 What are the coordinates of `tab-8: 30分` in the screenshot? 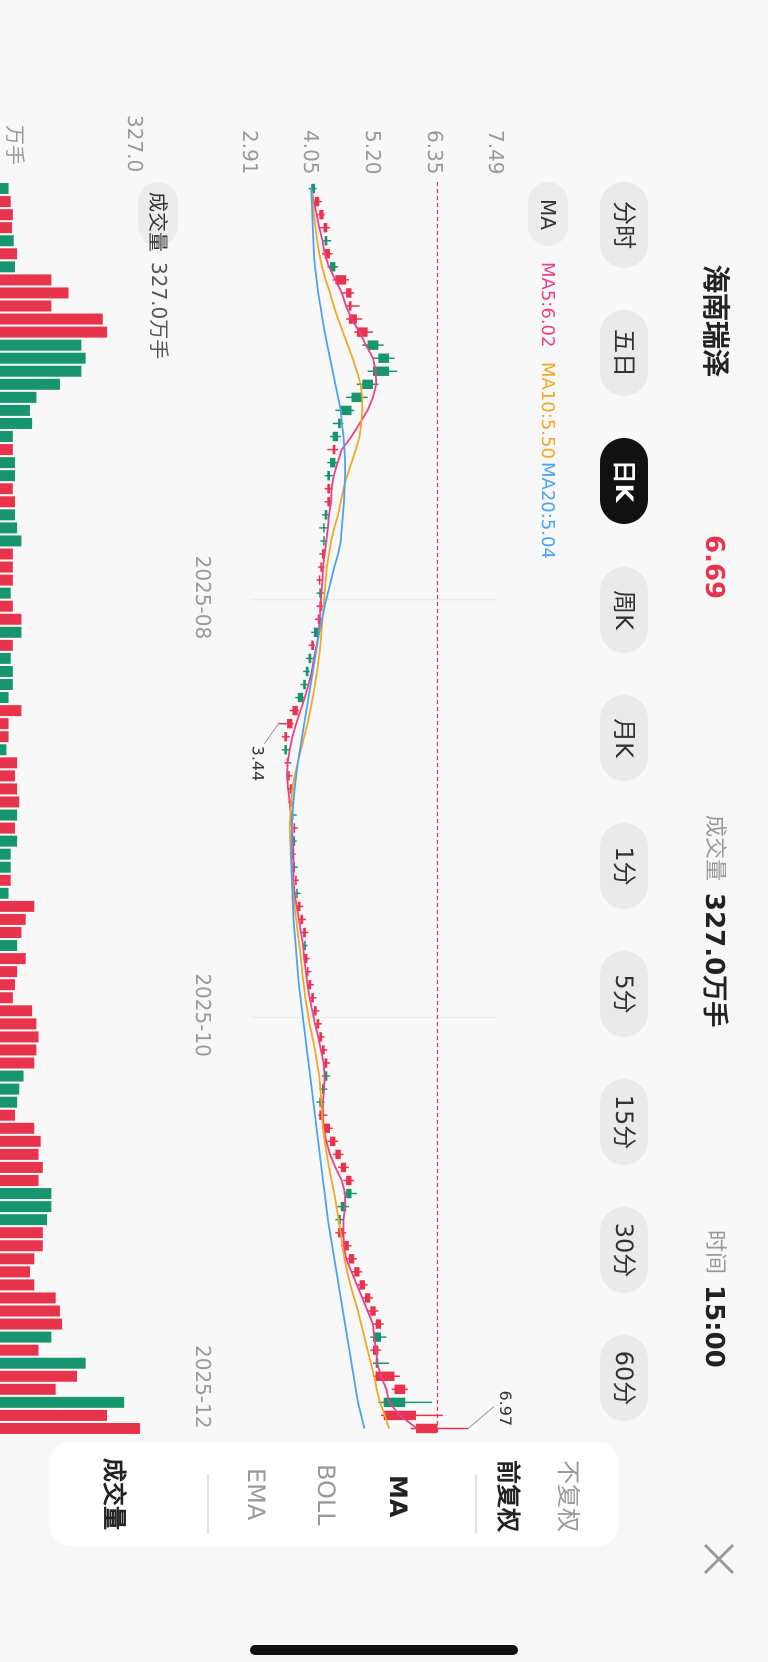 It's located at (624, 1250).